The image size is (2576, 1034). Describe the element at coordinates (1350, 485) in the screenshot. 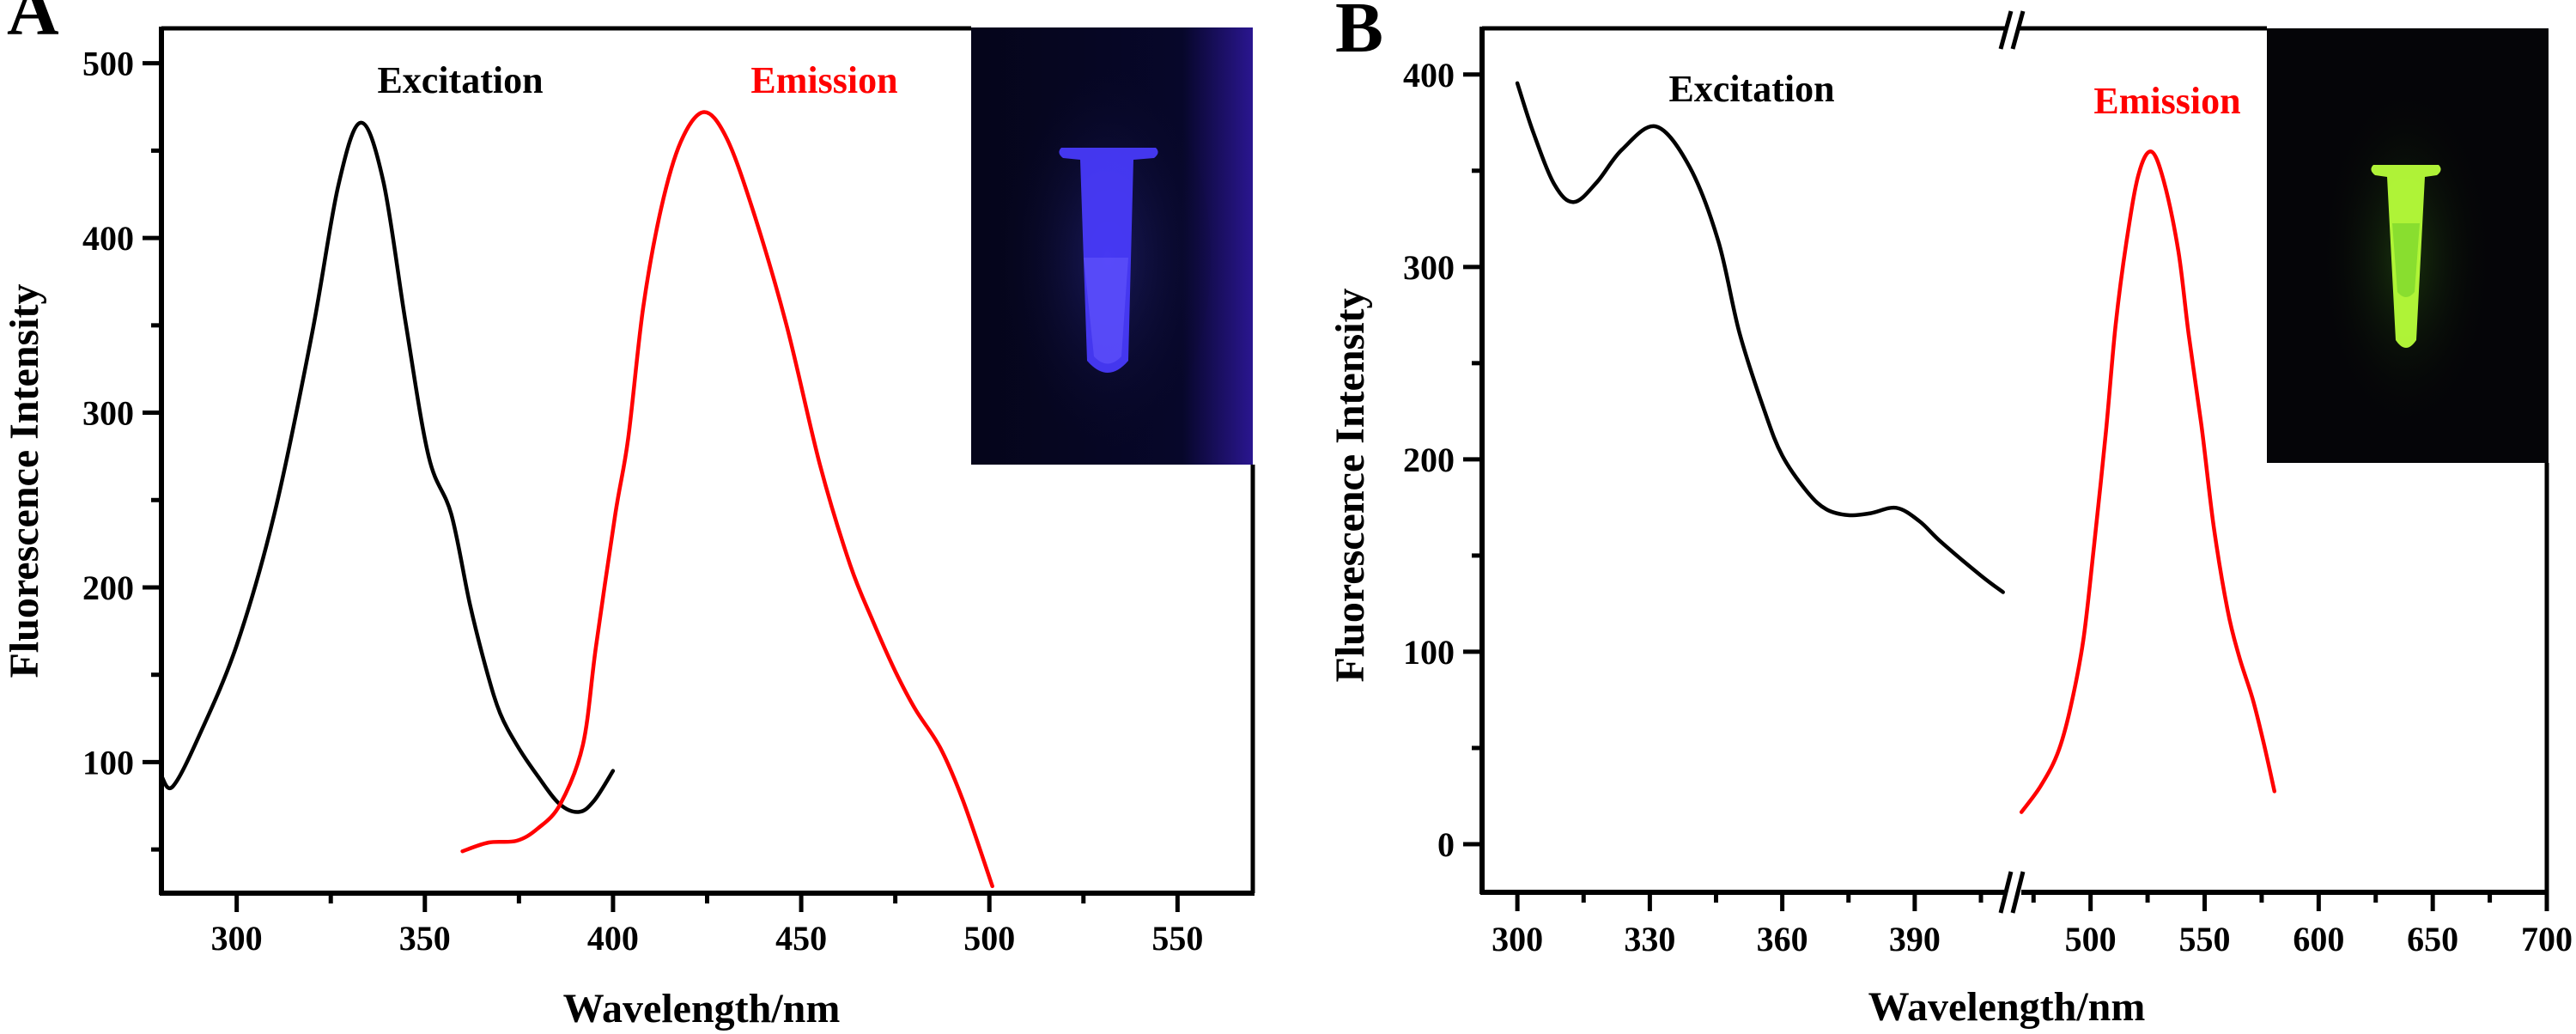

I see `y-axis-title-b: Fluorescence Intensity` at that location.